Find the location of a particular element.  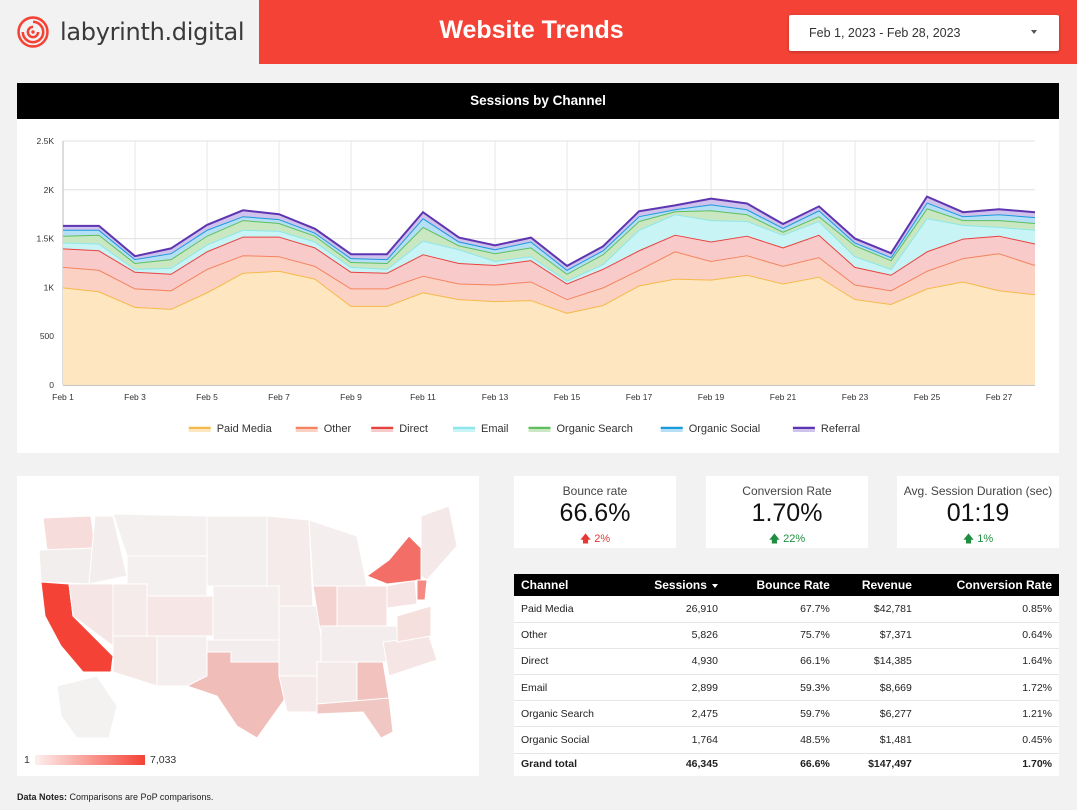

scorecard-delta: 🡅 2% is located at coordinates (595, 539).